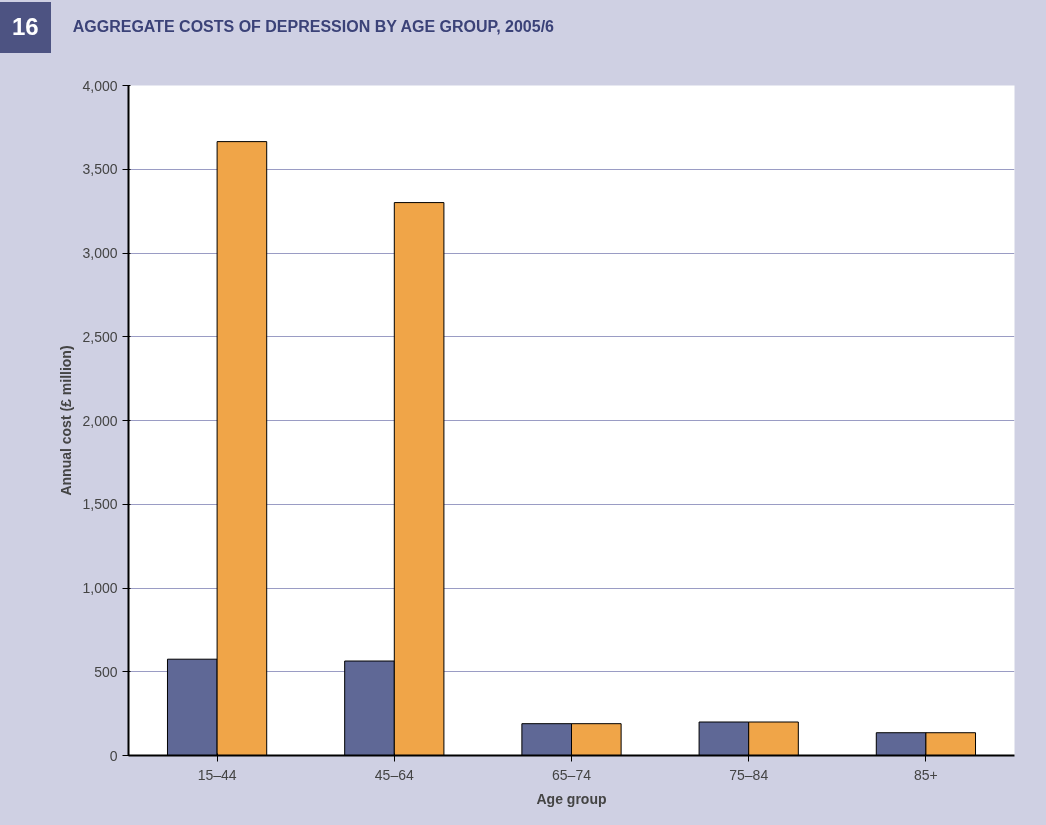  What do you see at coordinates (100, 85) in the screenshot?
I see `y-tick-label: 4,000` at bounding box center [100, 85].